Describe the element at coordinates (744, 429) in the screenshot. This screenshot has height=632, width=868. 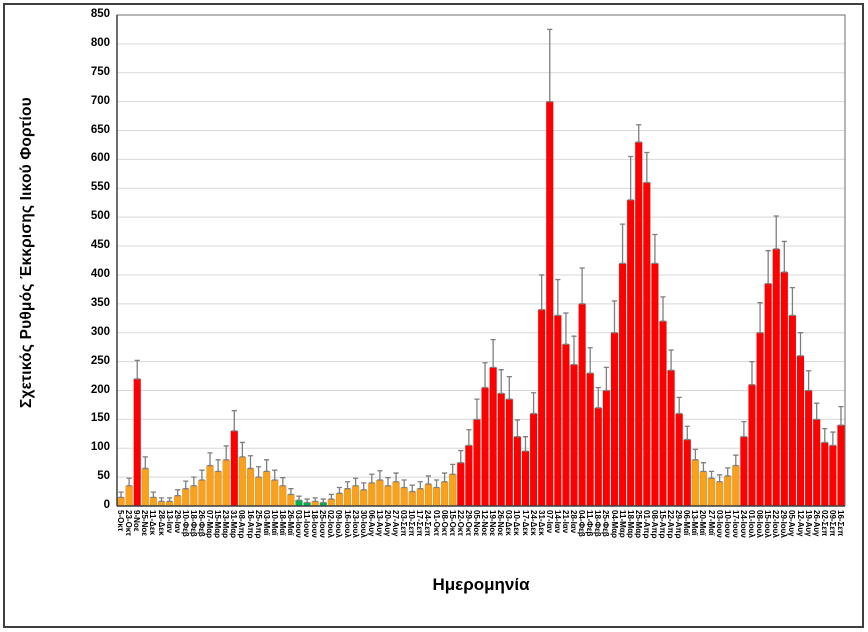
I see `error-bar-24-Ιουν` at that location.